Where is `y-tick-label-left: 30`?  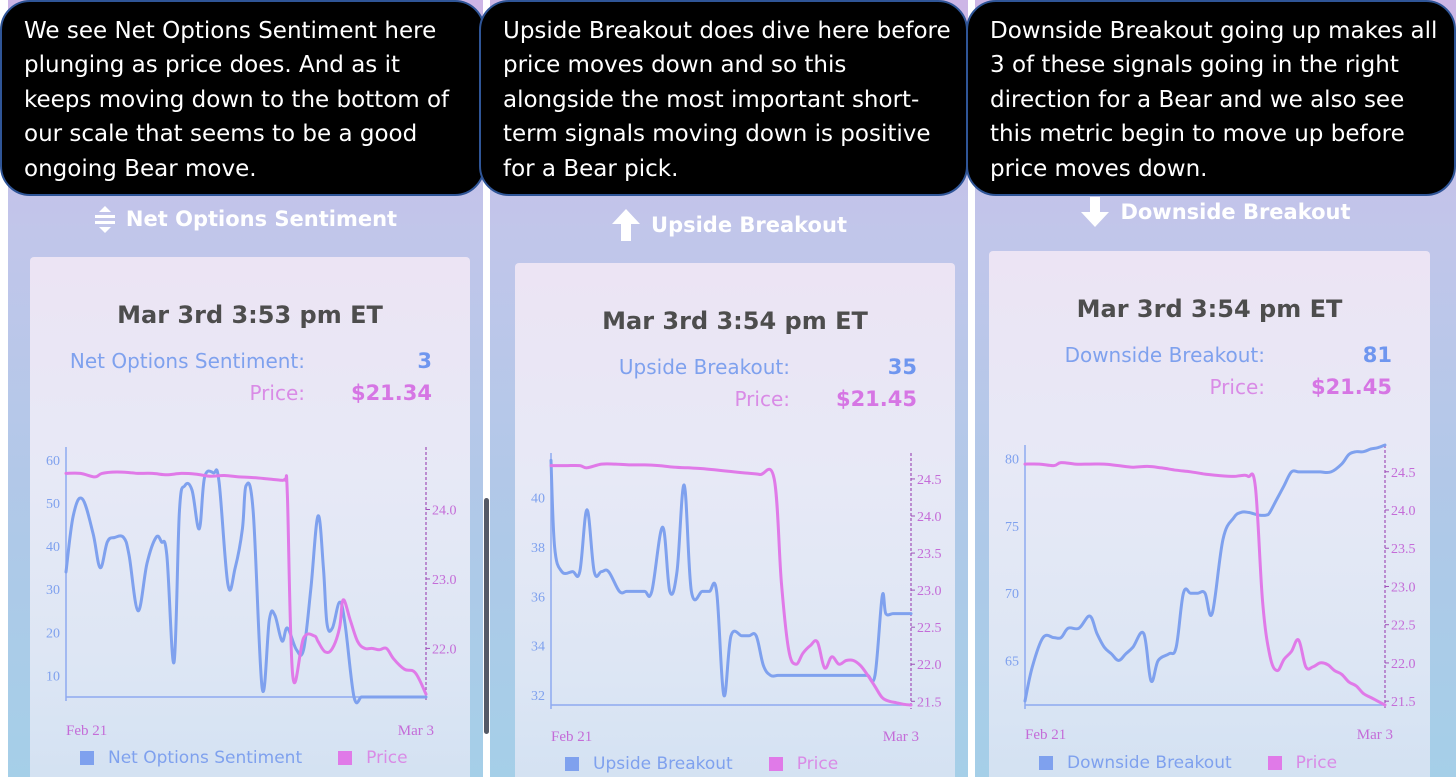 y-tick-label-left: 30 is located at coordinates (53, 590).